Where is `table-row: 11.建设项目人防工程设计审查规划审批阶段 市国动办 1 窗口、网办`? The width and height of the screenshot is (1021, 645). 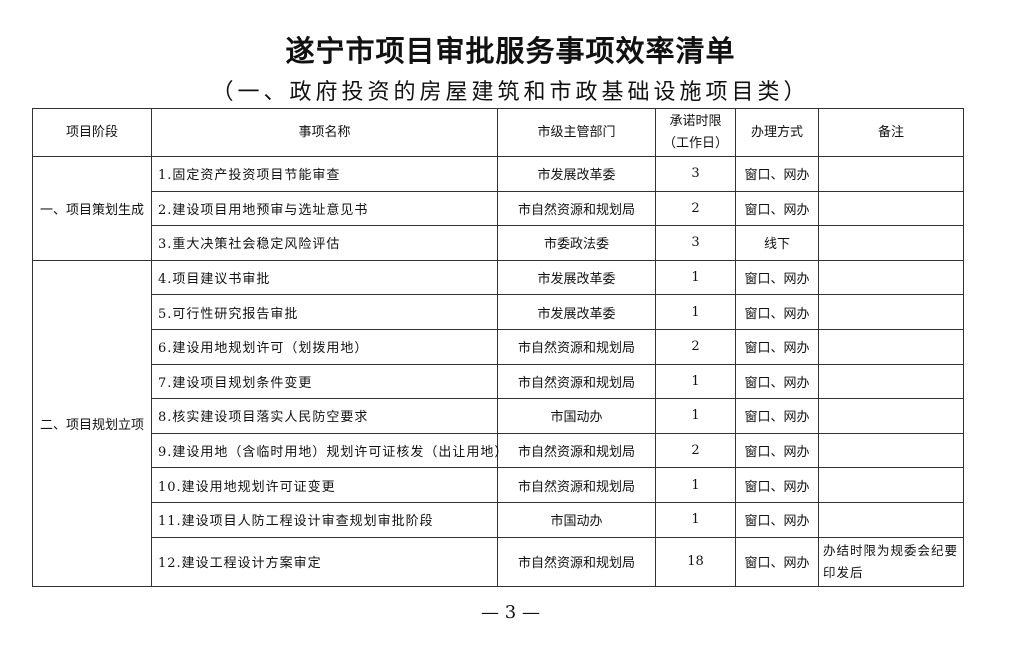
table-row: 11.建设项目人防工程设计审查规划审批阶段 市国动办 1 窗口、网办 is located at coordinates (498, 519).